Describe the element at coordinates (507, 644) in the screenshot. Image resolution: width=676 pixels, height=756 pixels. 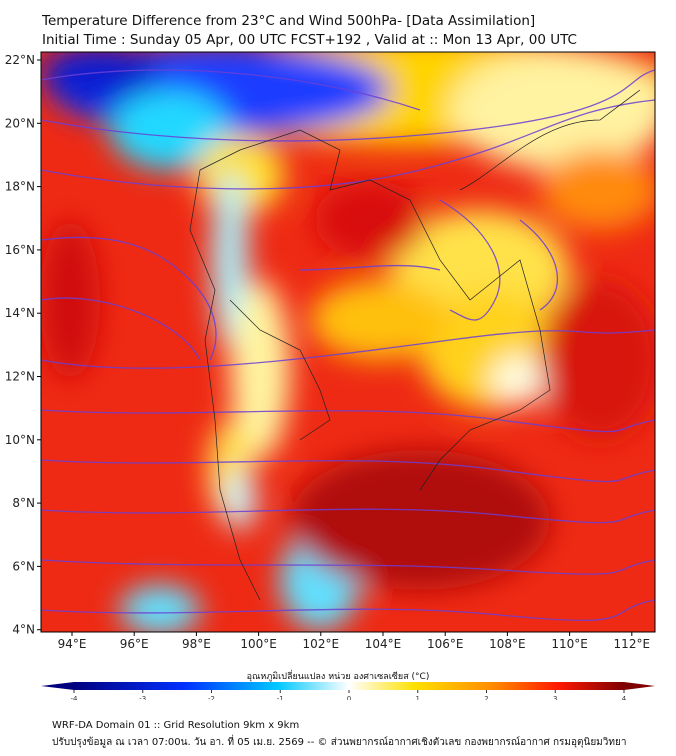
I see `lon-tick-label: 108°E` at that location.